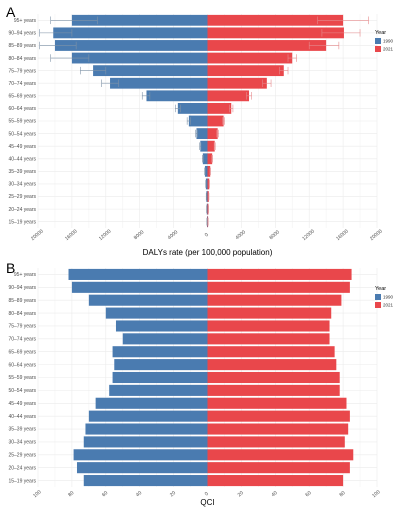 Image resolution: width=400 pixels, height=511 pixels. I want to click on panel-a-age-label: 65–69 years, so click(22, 97).